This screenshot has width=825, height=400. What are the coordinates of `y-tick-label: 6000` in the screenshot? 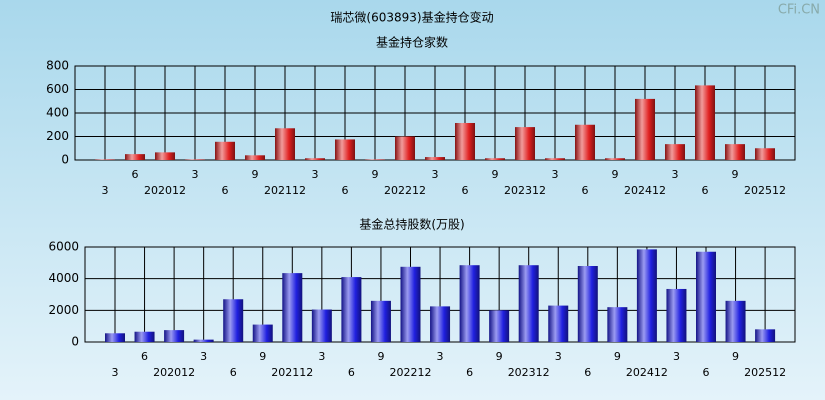 It's located at (63, 247).